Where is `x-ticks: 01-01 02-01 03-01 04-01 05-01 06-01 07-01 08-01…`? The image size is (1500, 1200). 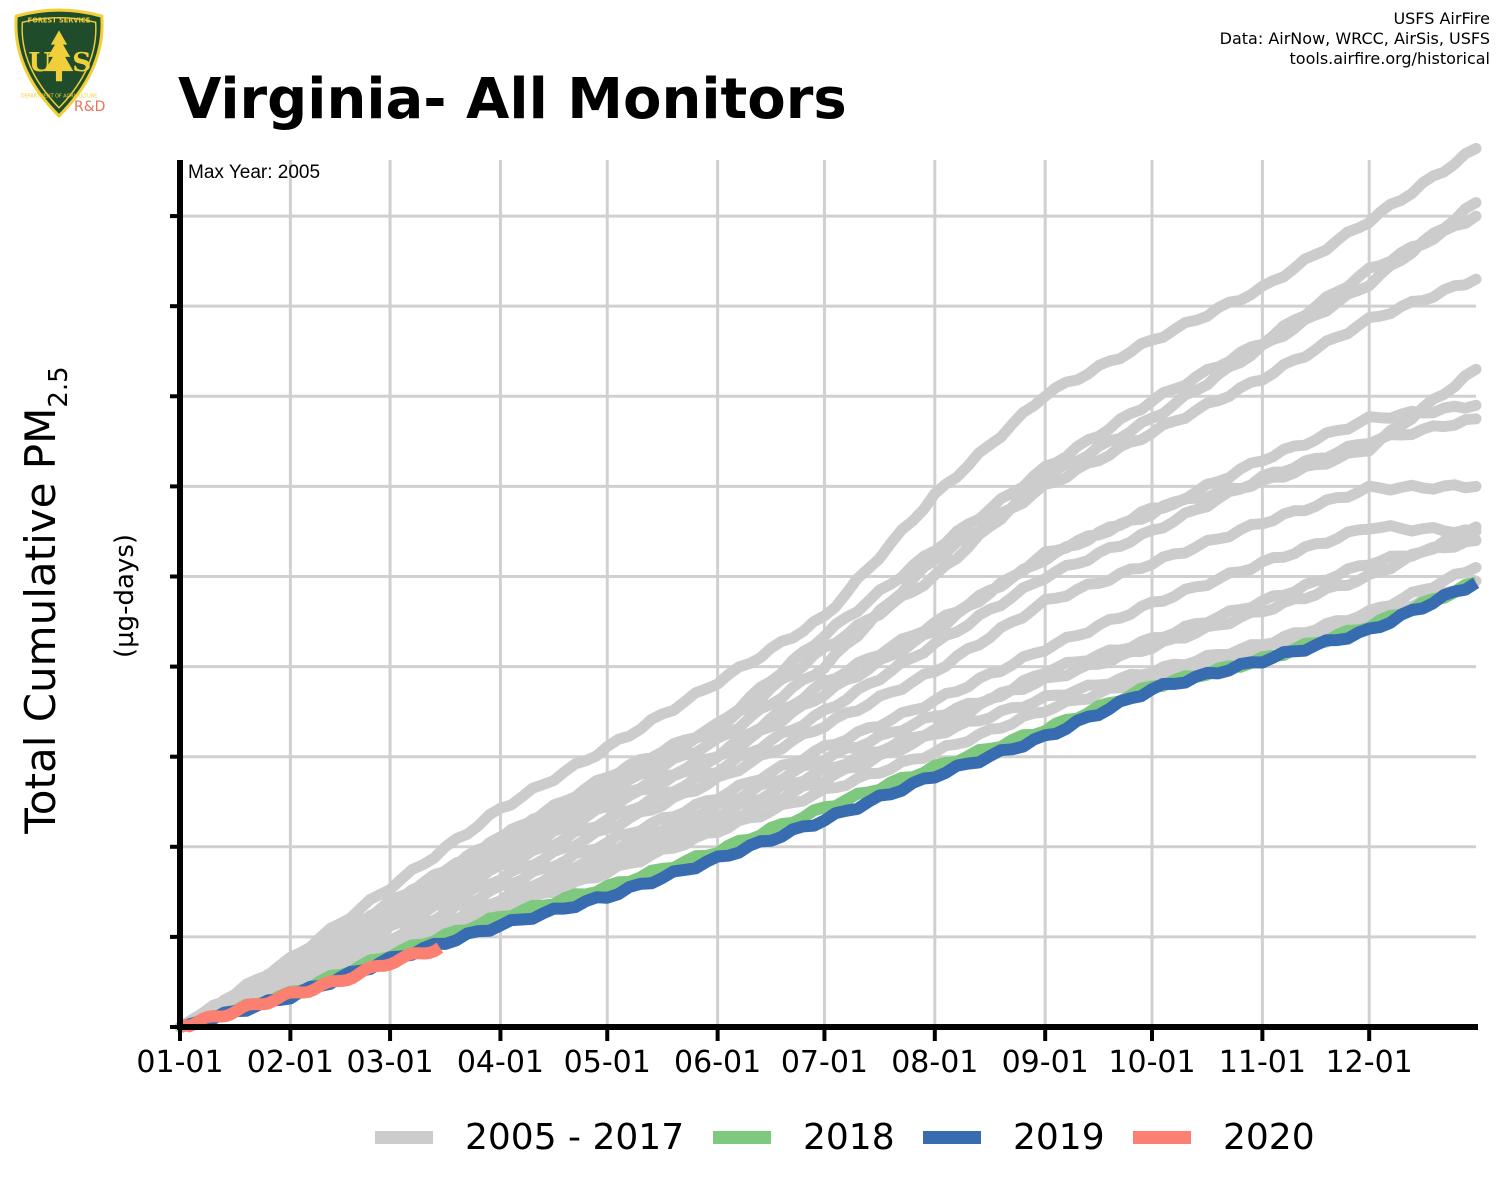 x-ticks: 01-01 02-01 03-01 04-01 05-01 06-01 07-01 08-01… is located at coordinates (774, 1053).